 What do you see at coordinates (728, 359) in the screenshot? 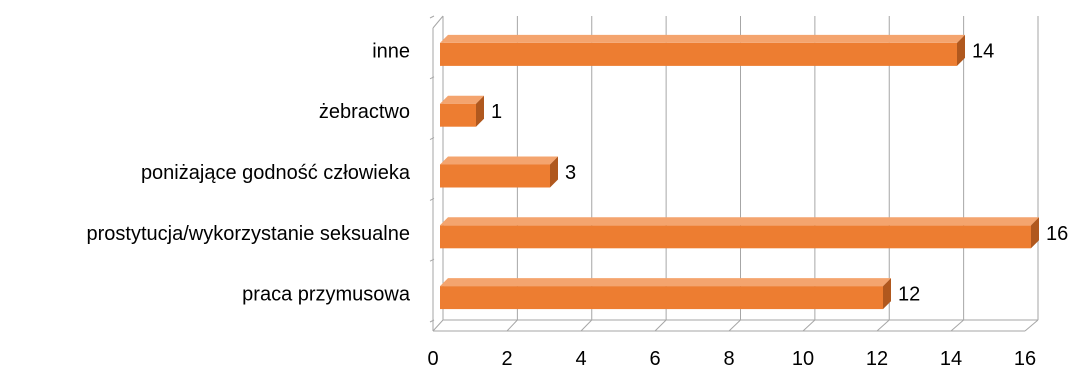
I see `x-tick-label: 8` at bounding box center [728, 359].